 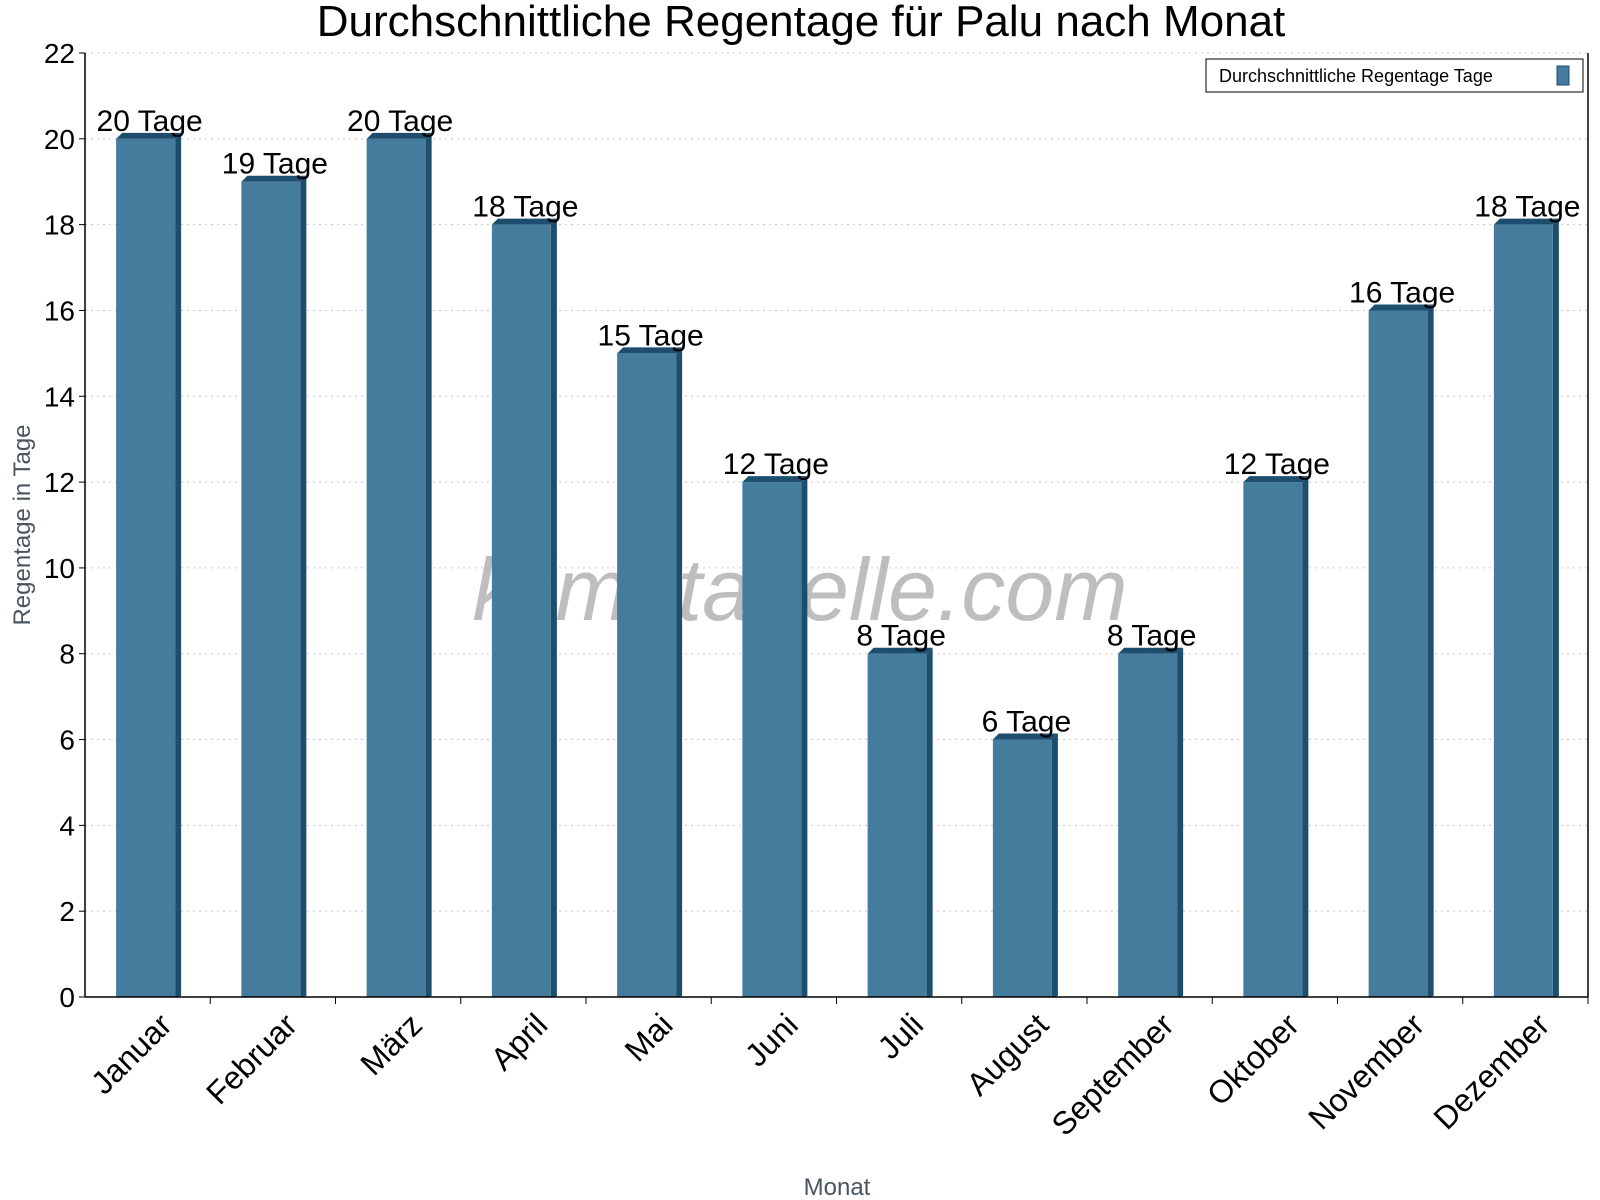 I want to click on x-tick-label: Juni, so click(x=771, y=1039).